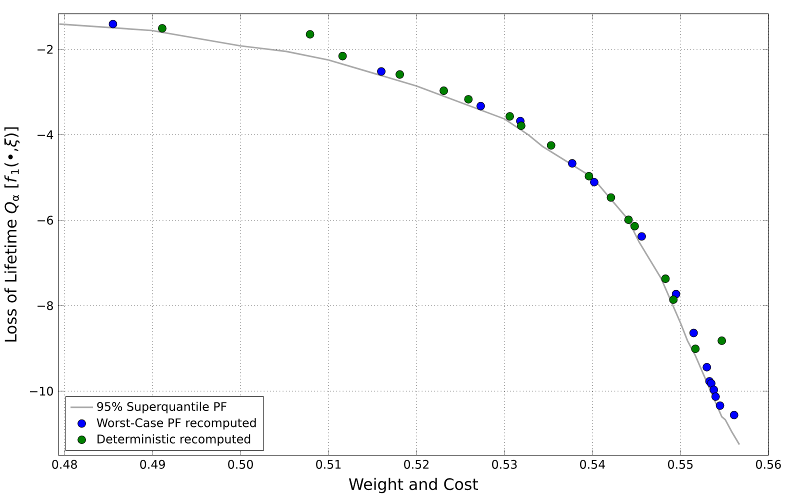  Describe the element at coordinates (176, 424) in the screenshot. I see `legend-label: Worst-Case PF recomputed` at that location.